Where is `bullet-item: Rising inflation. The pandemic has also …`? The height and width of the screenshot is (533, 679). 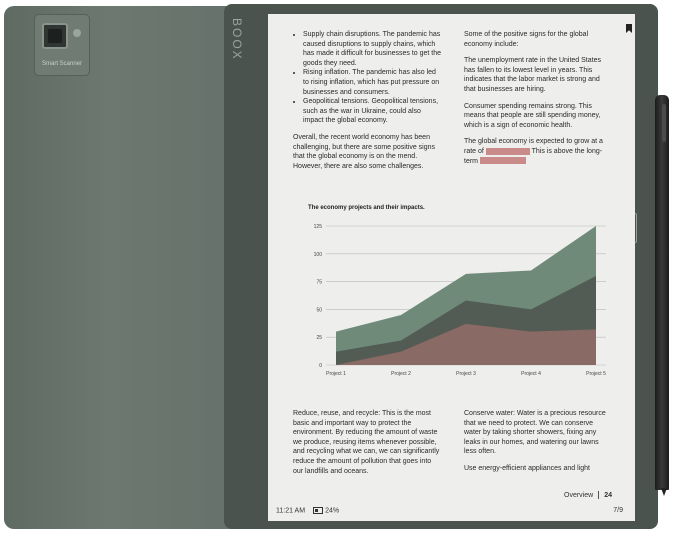 bullet-item: Rising inflation. The pandemic has also … is located at coordinates (373, 82).